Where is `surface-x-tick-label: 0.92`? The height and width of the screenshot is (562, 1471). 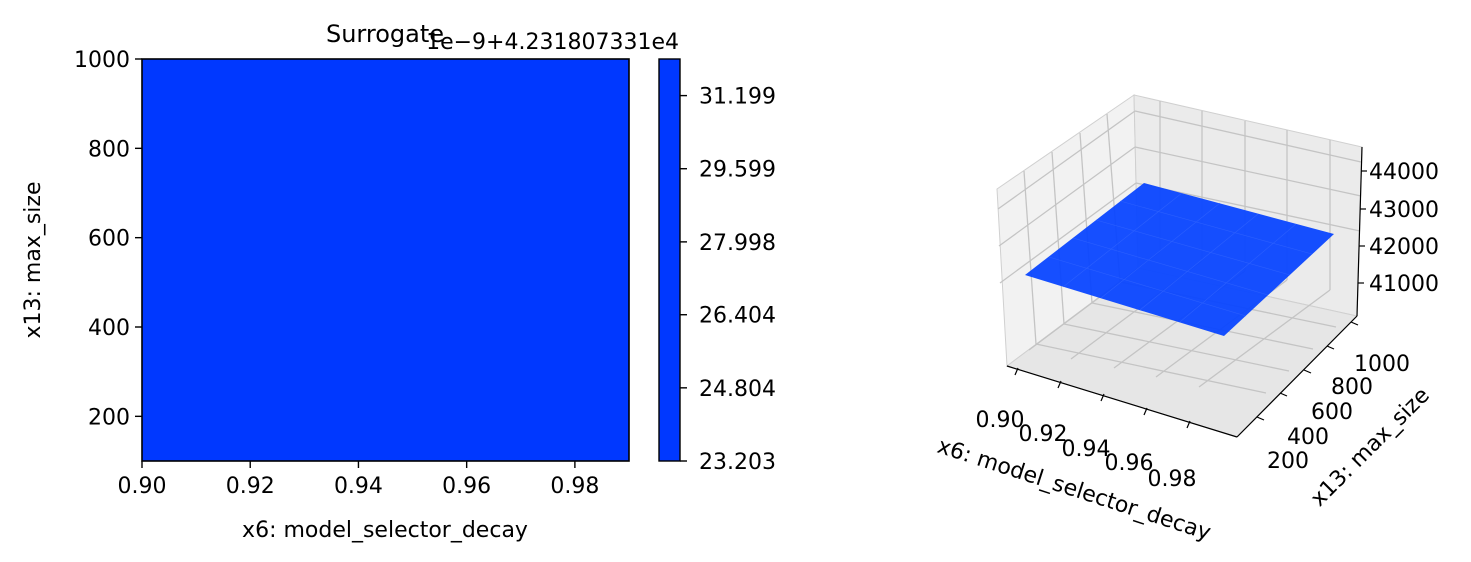 surface-x-tick-label: 0.92 is located at coordinates (1043, 434).